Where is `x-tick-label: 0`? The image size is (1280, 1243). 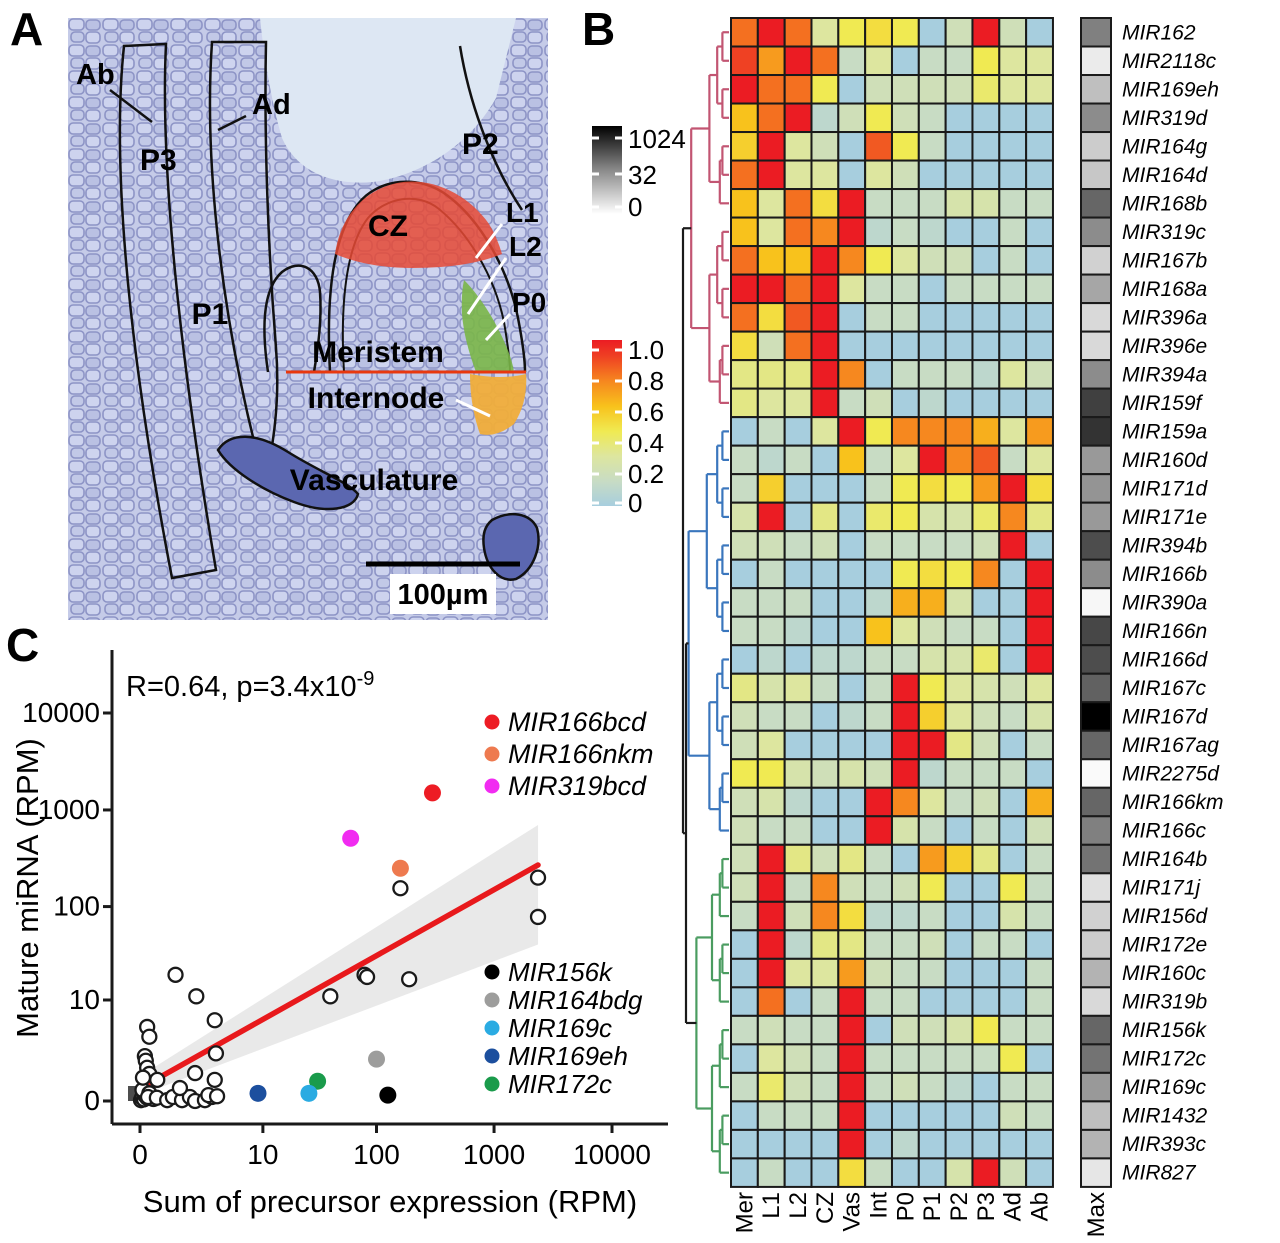
x-tick-label: 0 is located at coordinates (140, 1154).